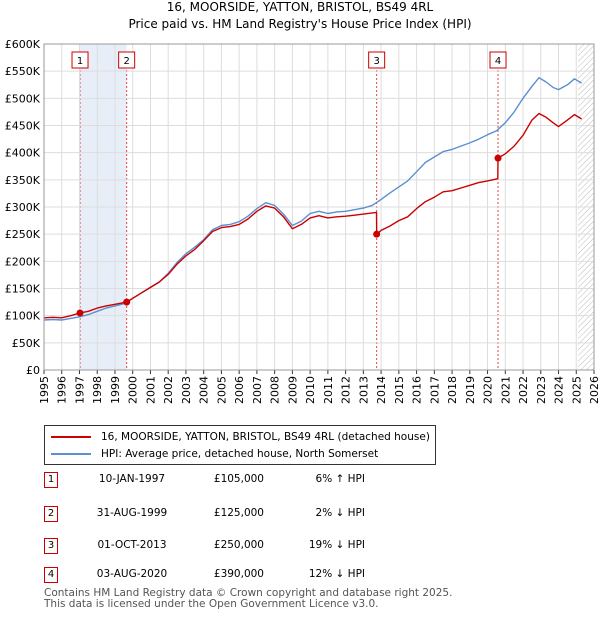  I want to click on transaction-price: £250,000, so click(238, 545).